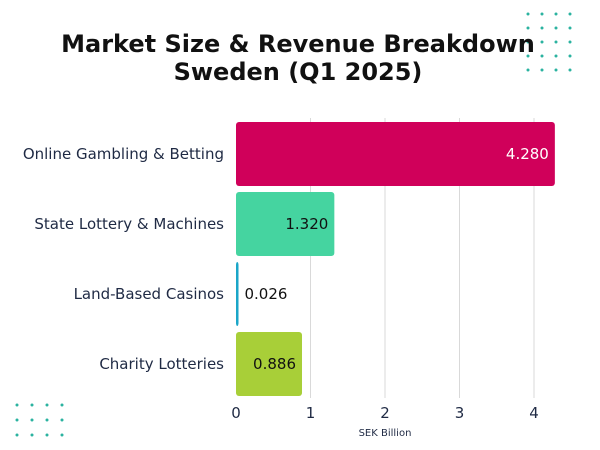 The width and height of the screenshot is (600, 450). Describe the element at coordinates (385, 433) in the screenshot. I see `x-axis-title: SEK Billion` at that location.